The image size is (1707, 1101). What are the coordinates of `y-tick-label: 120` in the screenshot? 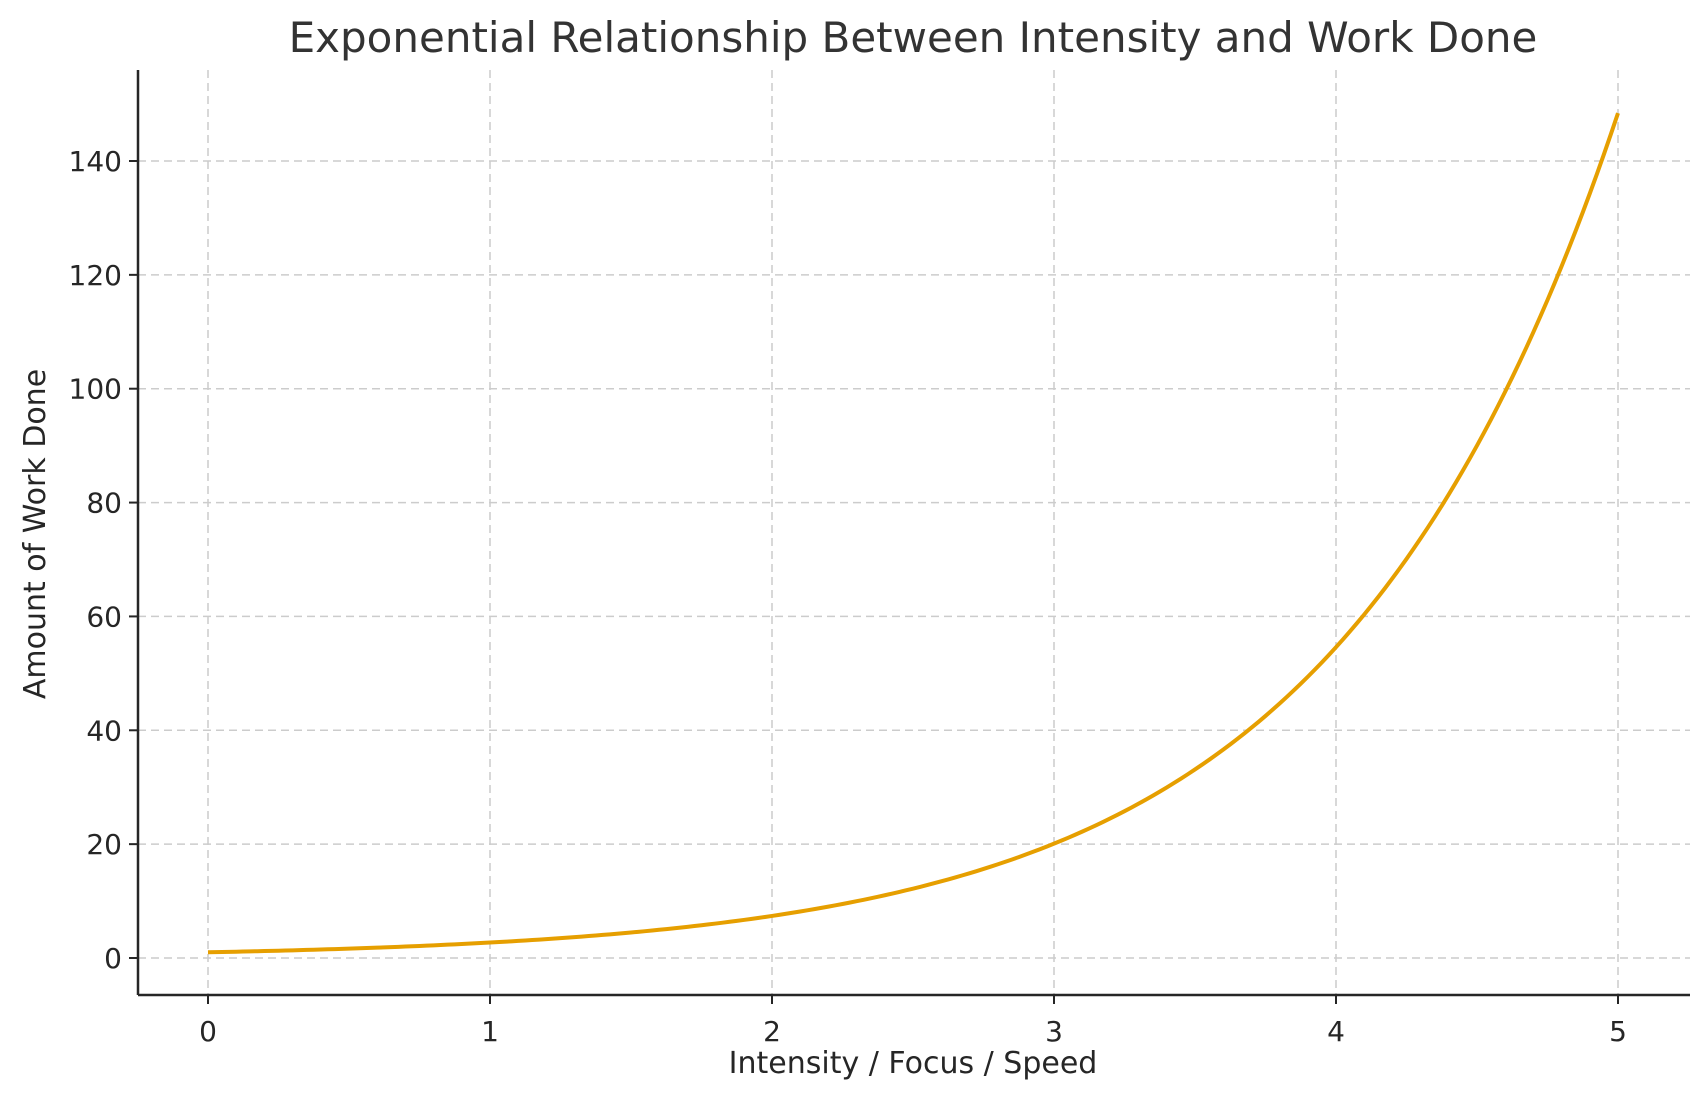 It's located at (95, 275).